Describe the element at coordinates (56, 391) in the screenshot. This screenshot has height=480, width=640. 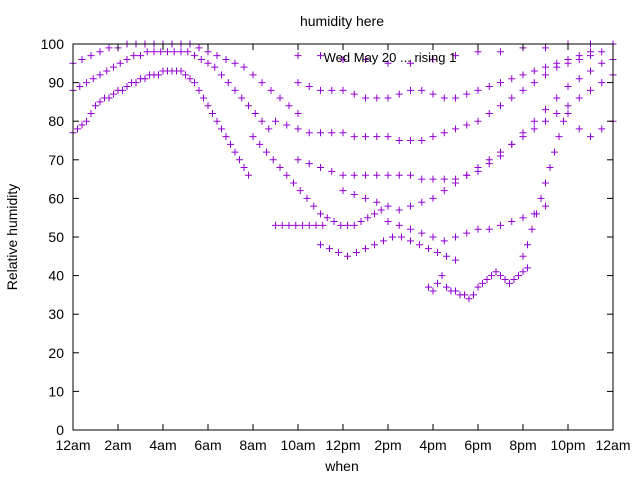
I see `y-tick-label: 10` at that location.